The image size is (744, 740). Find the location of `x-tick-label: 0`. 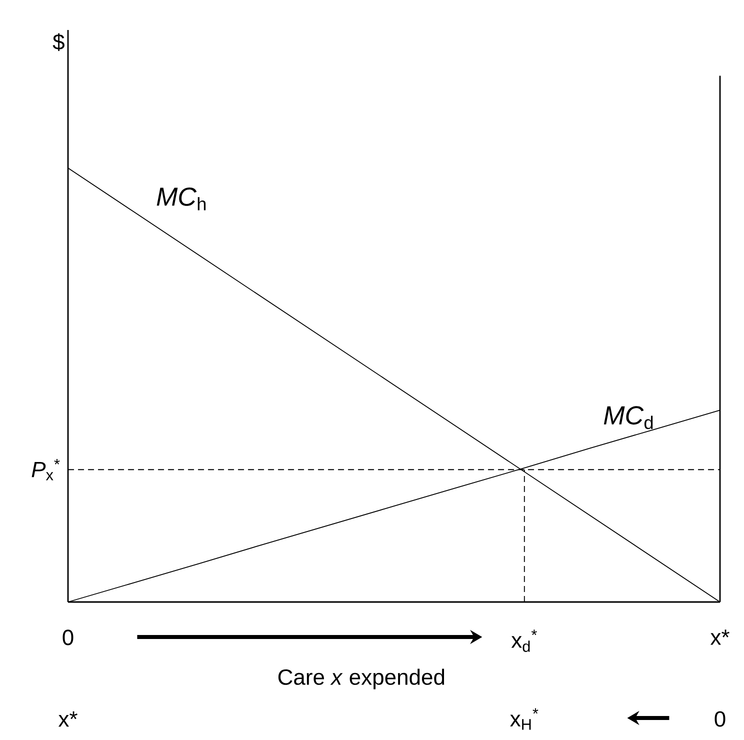

x-tick-label: 0 is located at coordinates (68, 638).